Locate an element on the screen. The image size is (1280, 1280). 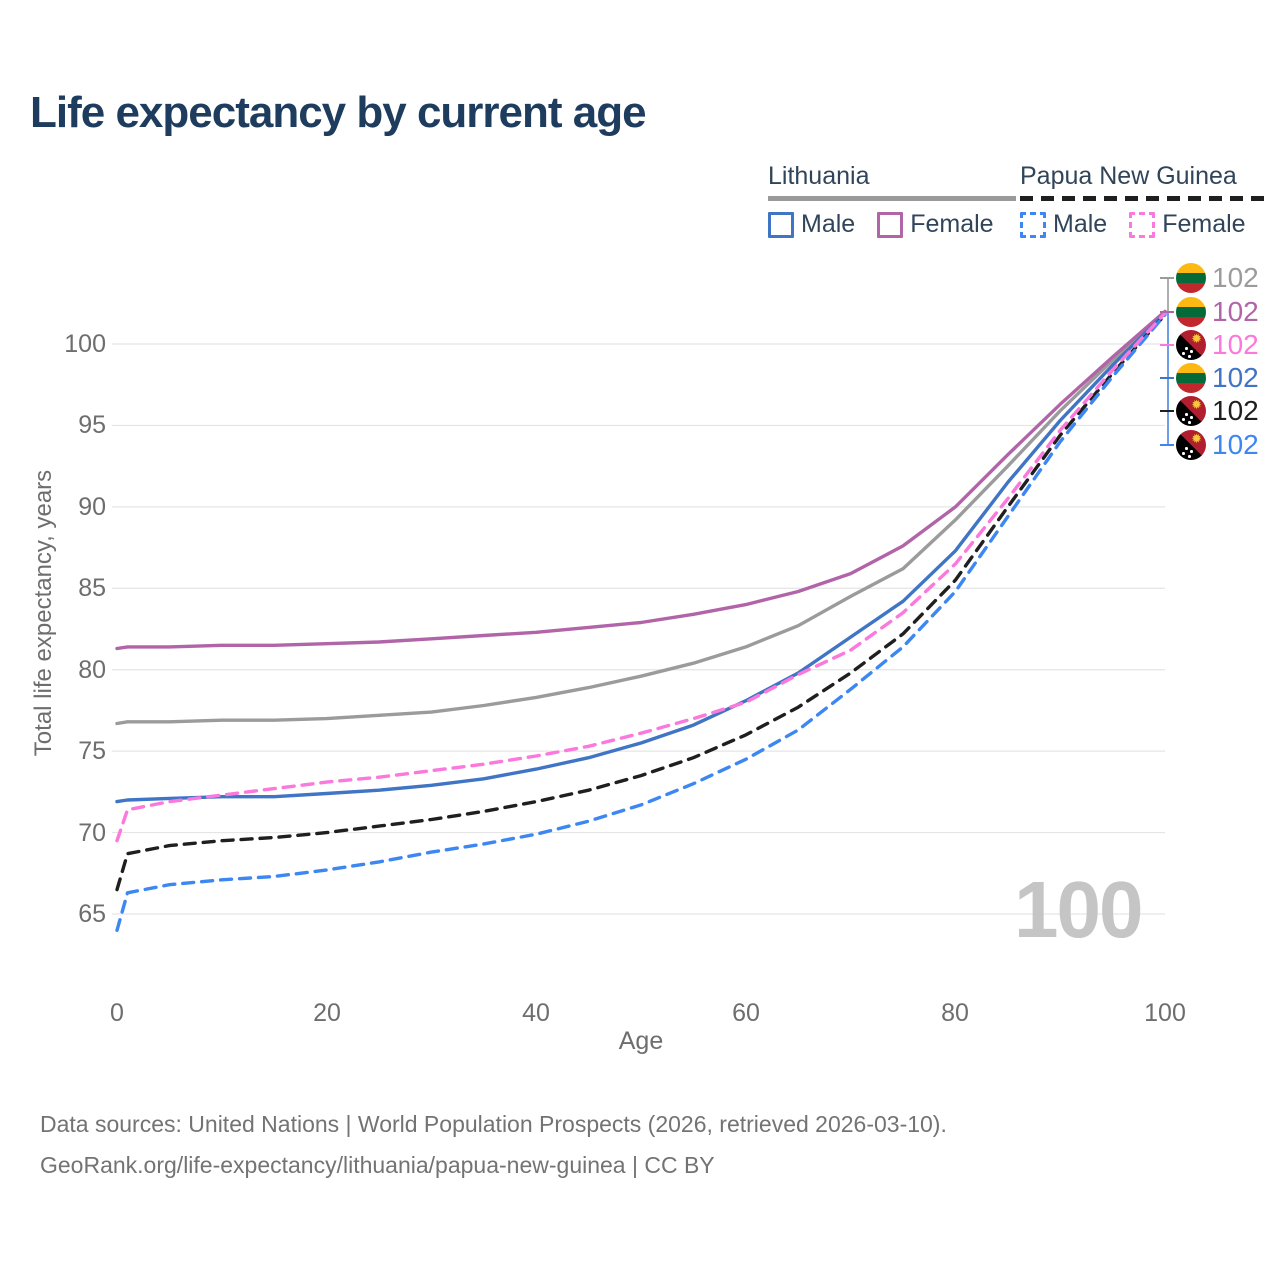
legend-item-png-male: Male is located at coordinates (1063, 224).